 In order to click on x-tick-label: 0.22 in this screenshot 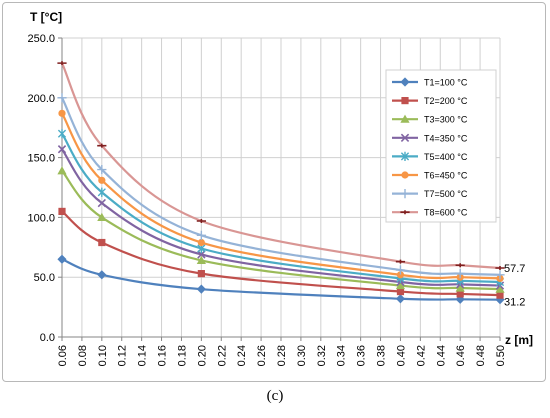, I will do `click(222, 355)`.